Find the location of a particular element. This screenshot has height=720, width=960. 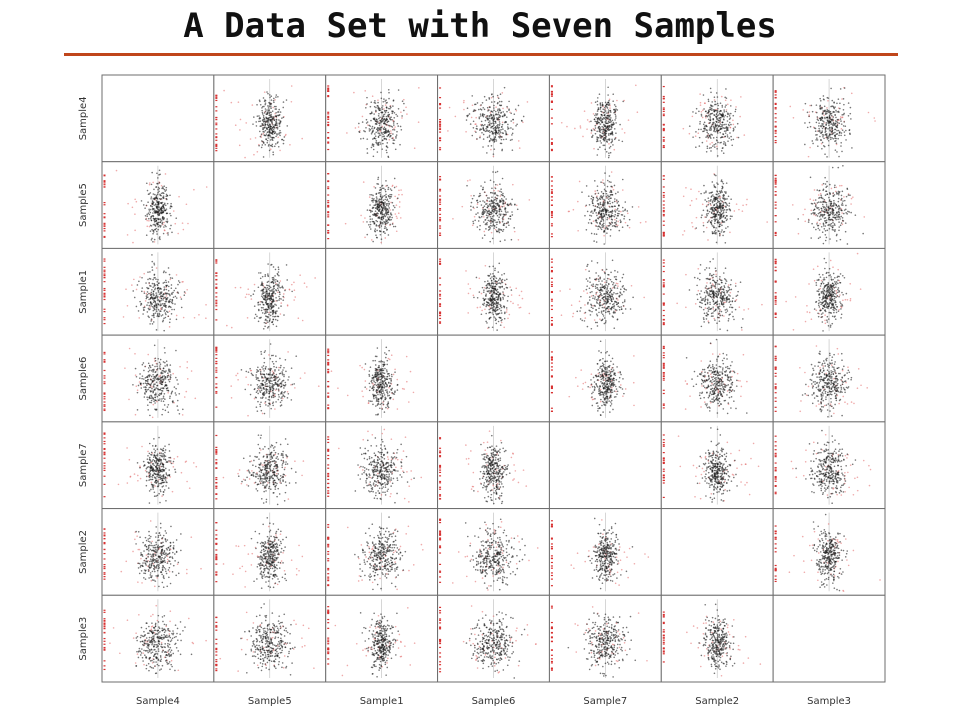

cell-Sample4-vs-Sample3 is located at coordinates (829, 118).